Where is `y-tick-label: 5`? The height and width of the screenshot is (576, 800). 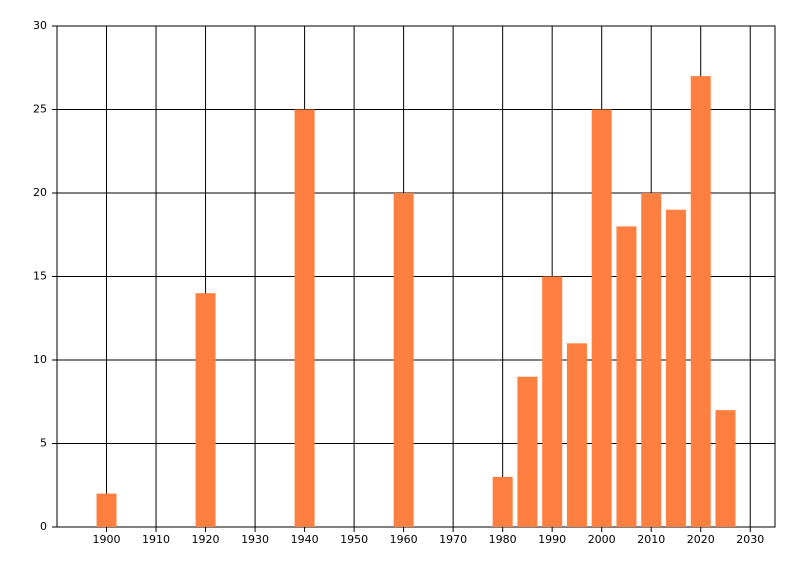 y-tick-label: 5 is located at coordinates (43, 443).